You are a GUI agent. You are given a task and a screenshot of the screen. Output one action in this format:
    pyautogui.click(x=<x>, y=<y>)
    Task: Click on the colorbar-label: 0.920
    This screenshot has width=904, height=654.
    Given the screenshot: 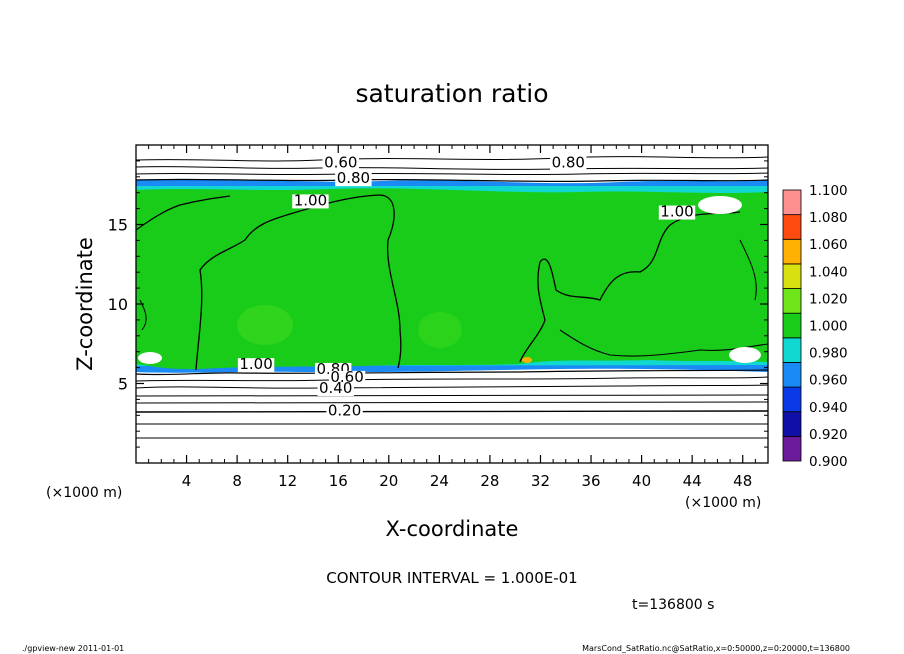 What is the action you would take?
    pyautogui.click(x=828, y=435)
    